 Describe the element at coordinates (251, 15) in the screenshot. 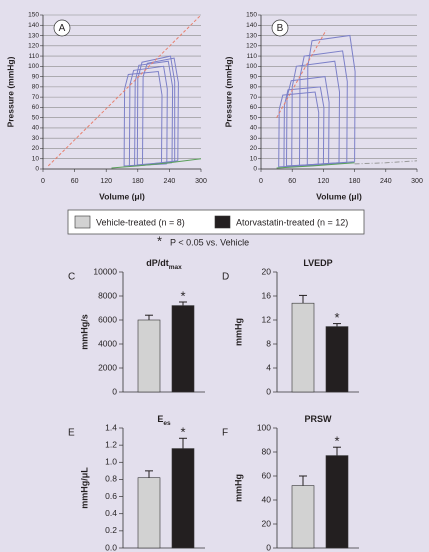

I see `y-tick-label: 150` at that location.